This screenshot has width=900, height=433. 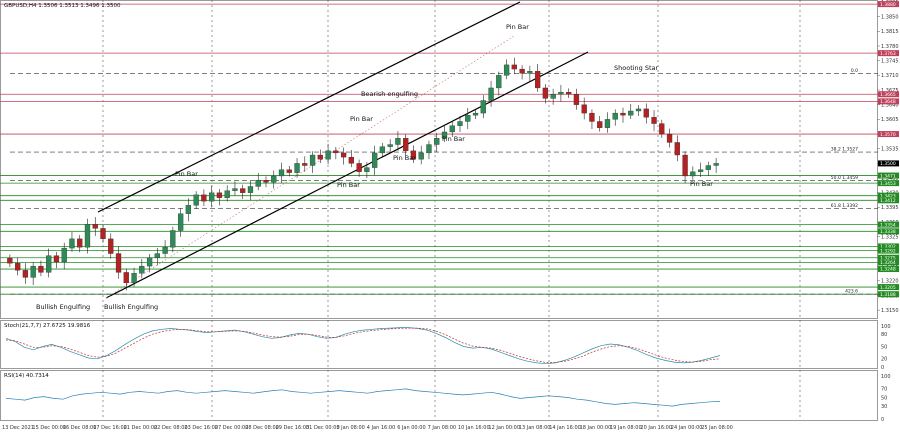 What do you see at coordinates (18, 428) in the screenshot?
I see `time-label-0: 13 Dec 2021` at bounding box center [18, 428].